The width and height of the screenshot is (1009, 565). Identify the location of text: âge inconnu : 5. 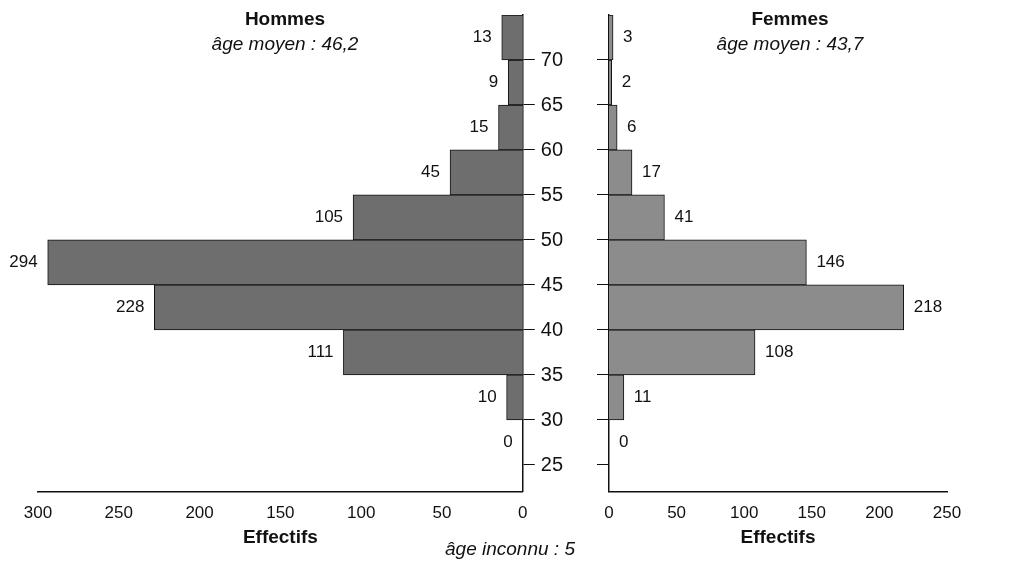
(510, 549).